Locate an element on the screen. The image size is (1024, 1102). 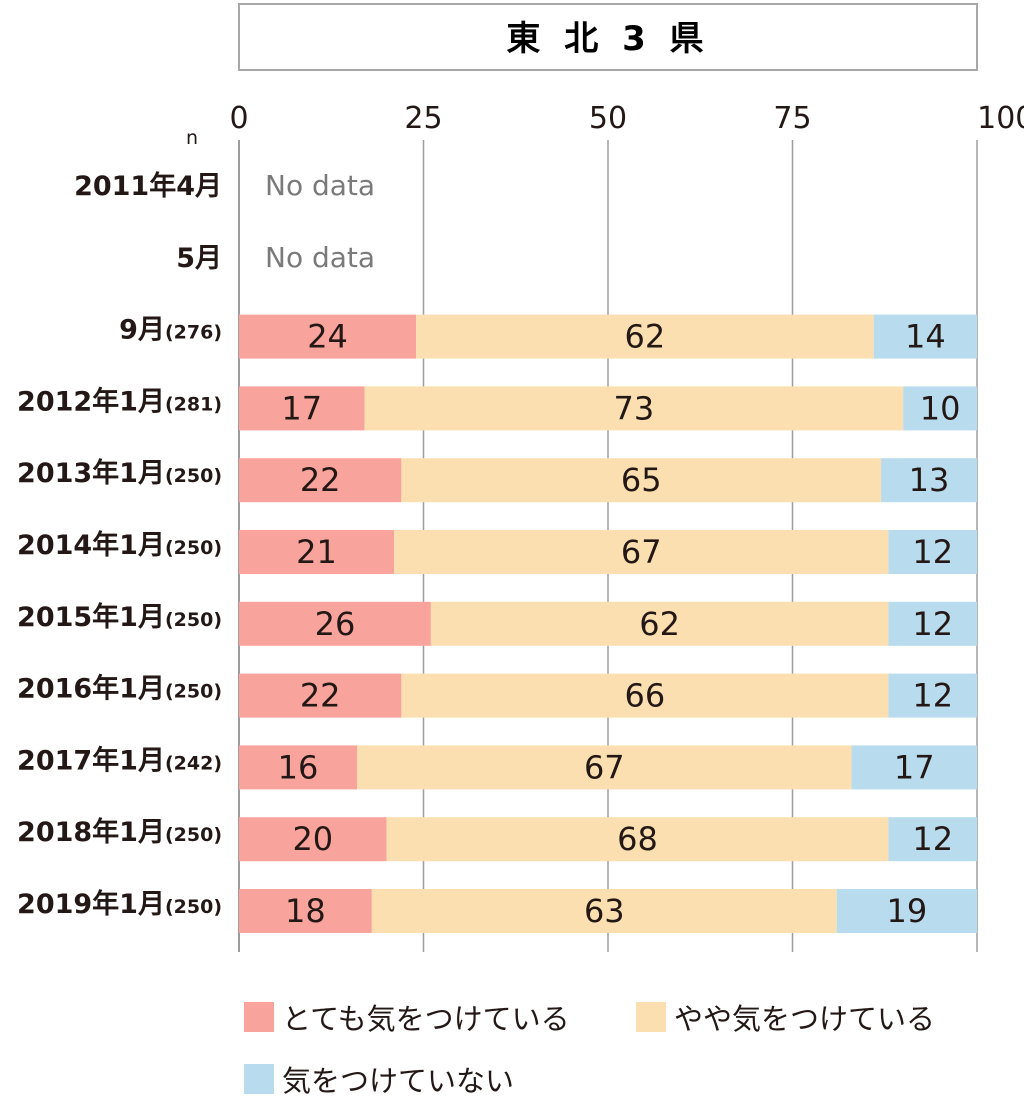
category-label: 2014年1月(250) is located at coordinates (119, 545).